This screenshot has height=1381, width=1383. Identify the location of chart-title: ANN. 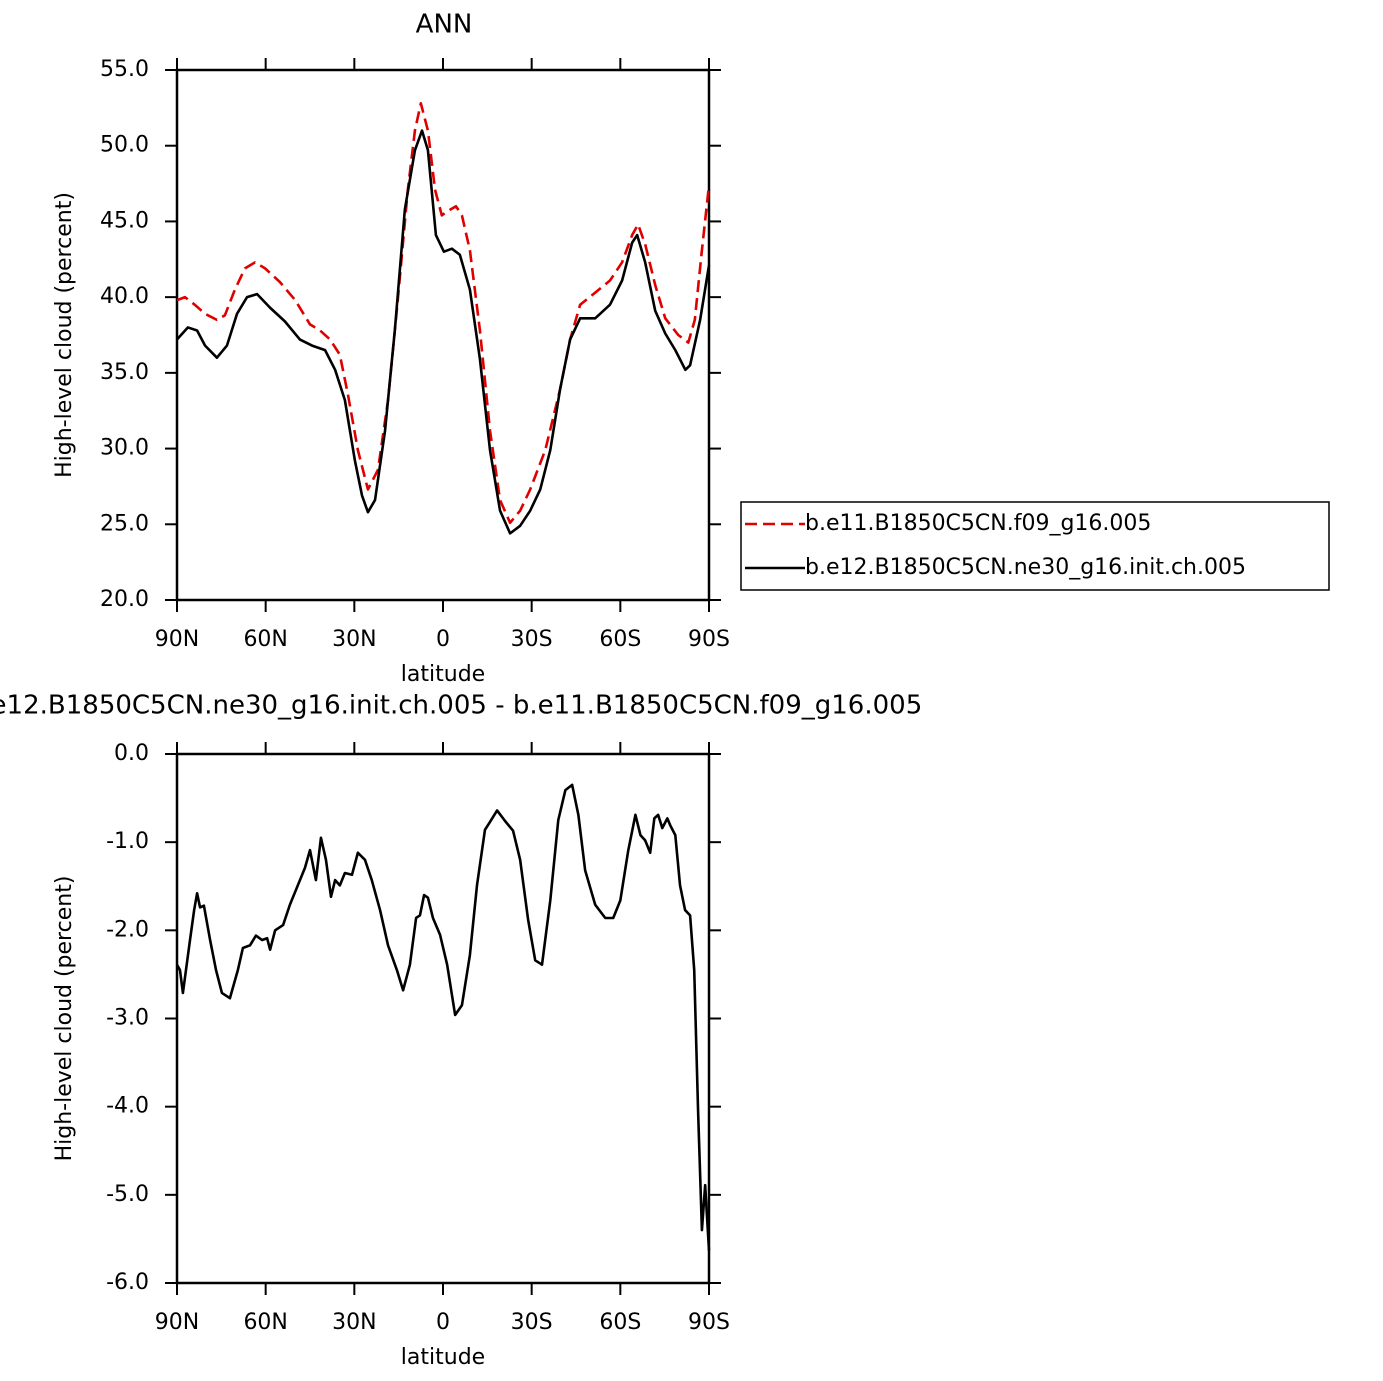
(444, 25).